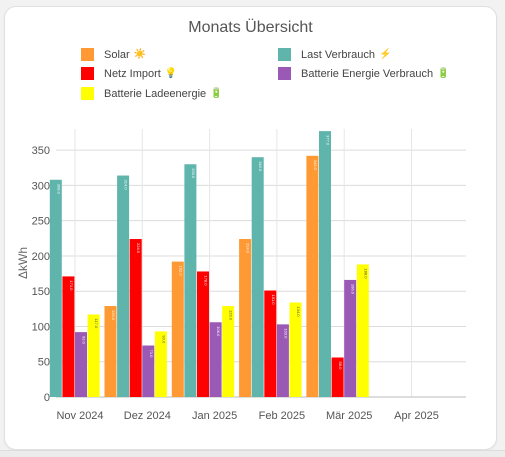 The image size is (505, 457). What do you see at coordinates (180, 271) in the screenshot?
I see `bar-data-label: 192.0` at bounding box center [180, 271].